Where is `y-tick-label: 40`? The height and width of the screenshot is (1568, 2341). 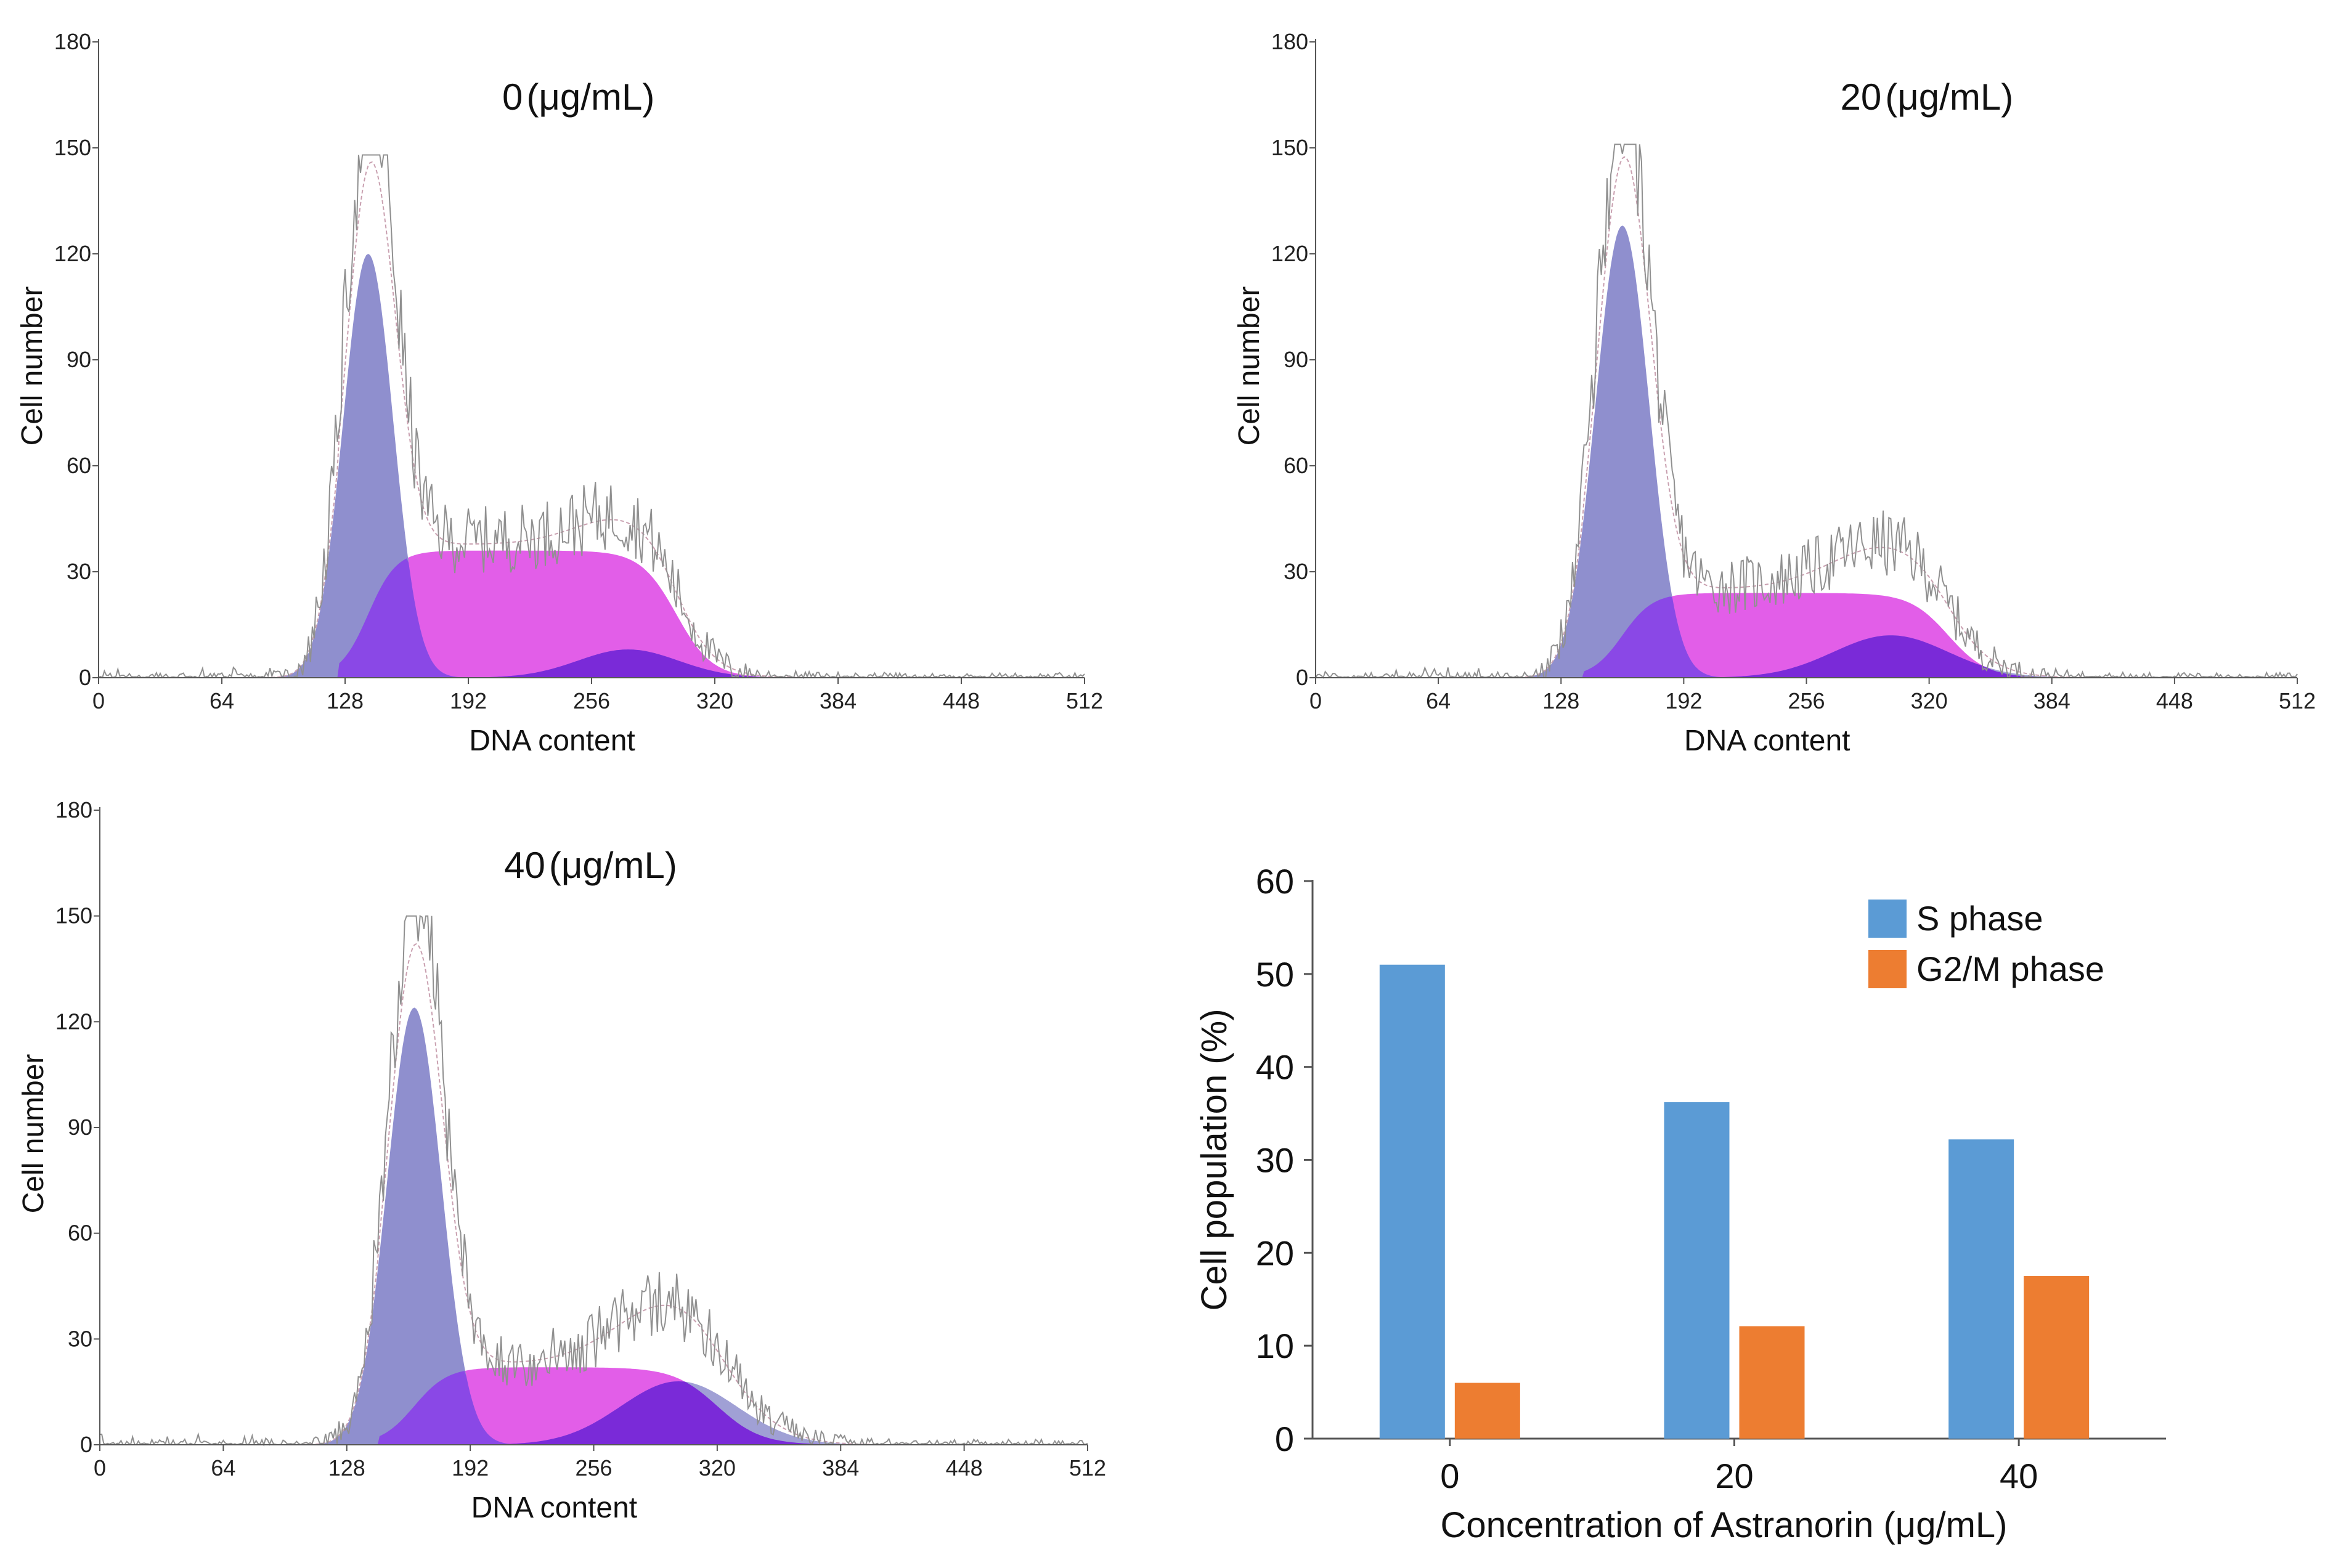 y-tick-label: 40 is located at coordinates (1275, 1067).